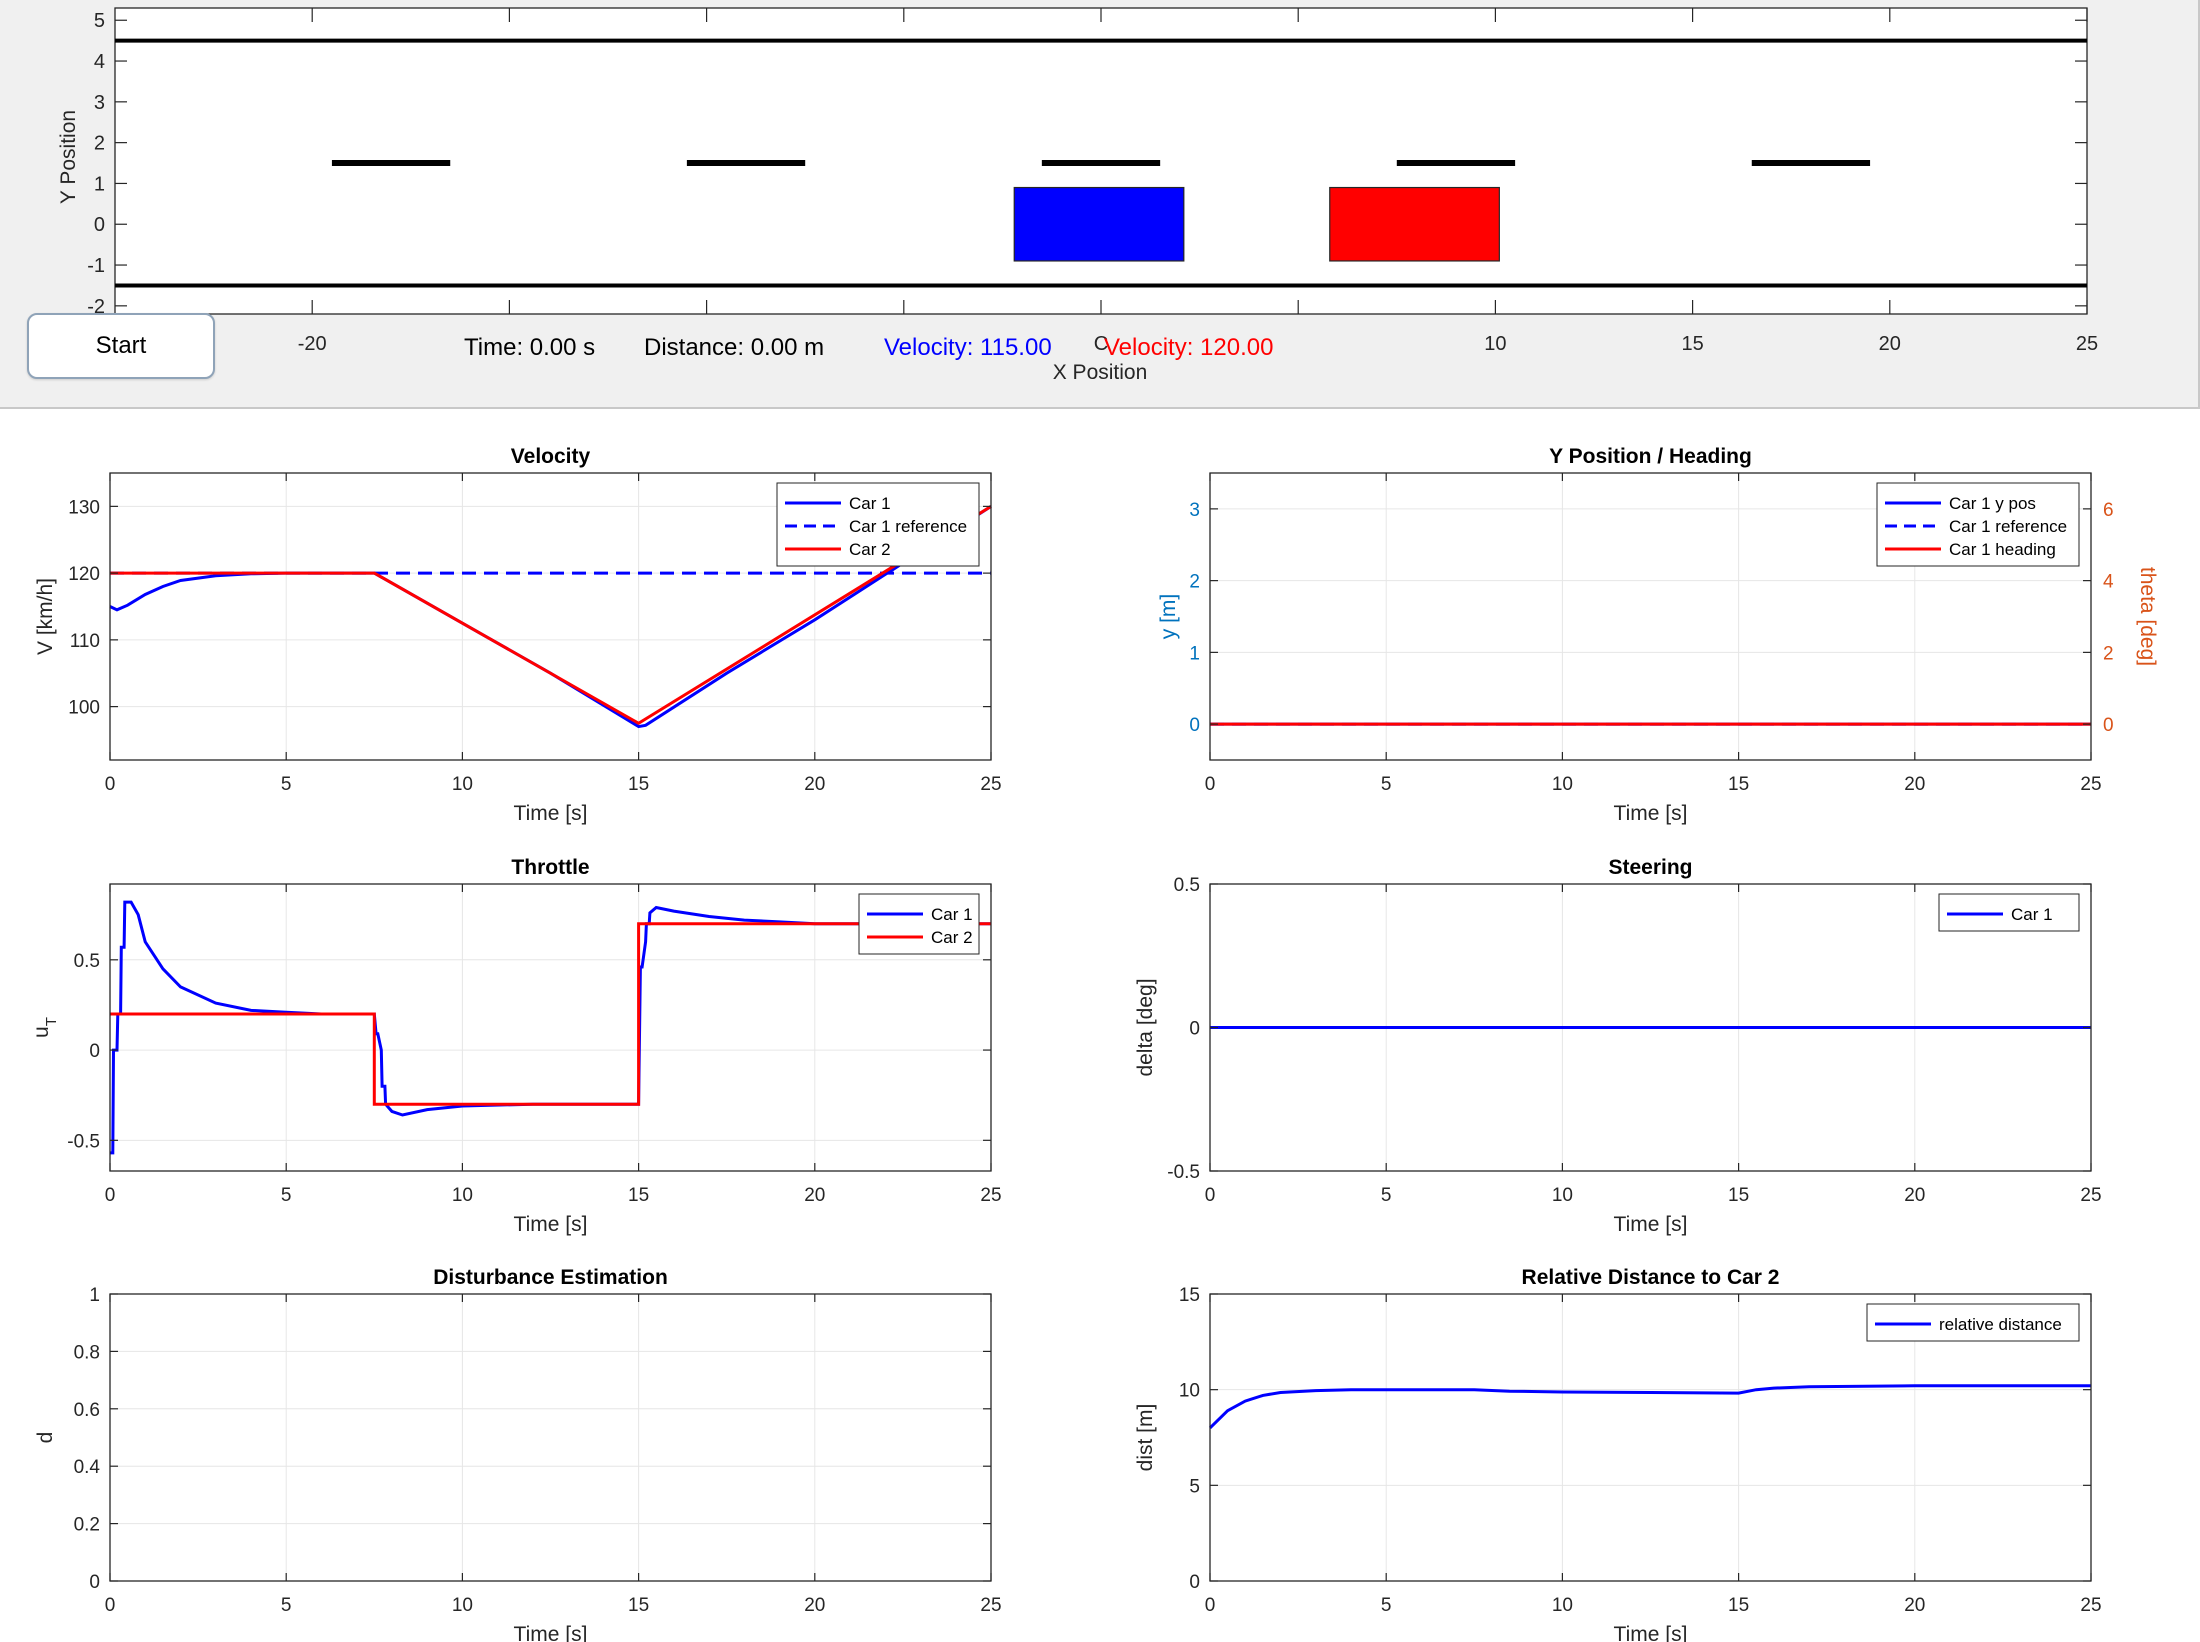 This screenshot has height=1642, width=2200. Describe the element at coordinates (2000, 1324) in the screenshot. I see `reldist-legend-label: relative distance` at that location.